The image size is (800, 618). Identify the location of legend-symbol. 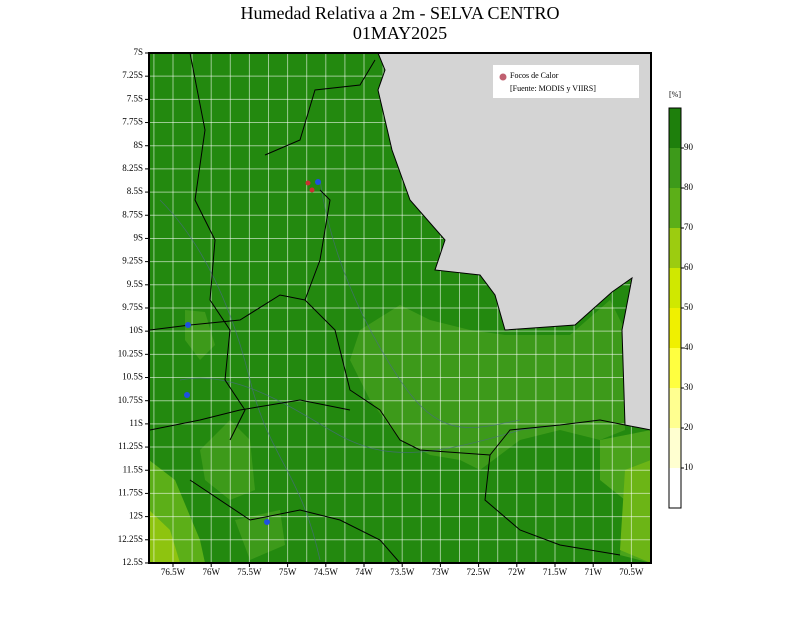
(503, 77).